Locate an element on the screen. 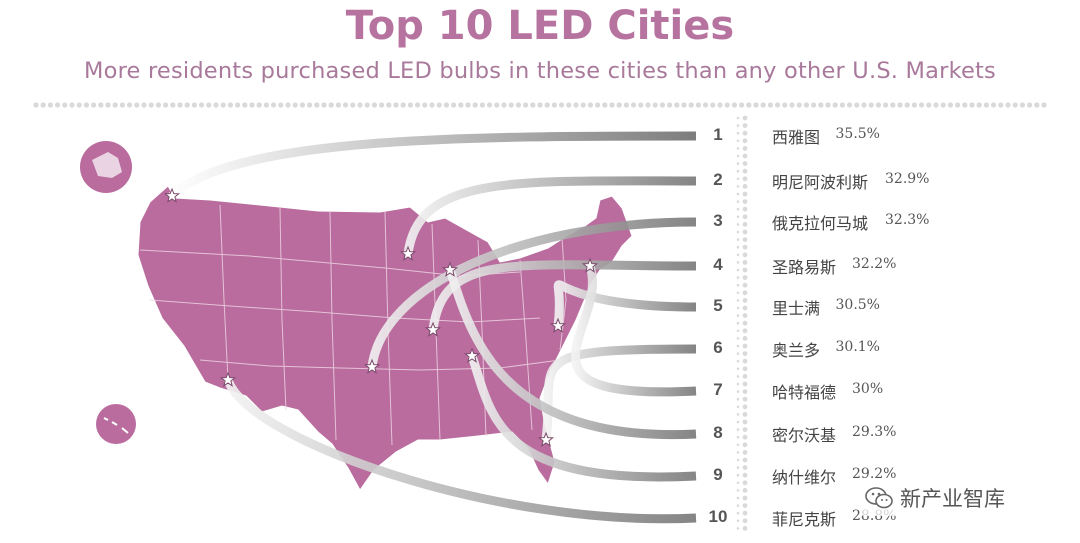 The width and height of the screenshot is (1080, 543). wechat-icon is located at coordinates (879, 498).